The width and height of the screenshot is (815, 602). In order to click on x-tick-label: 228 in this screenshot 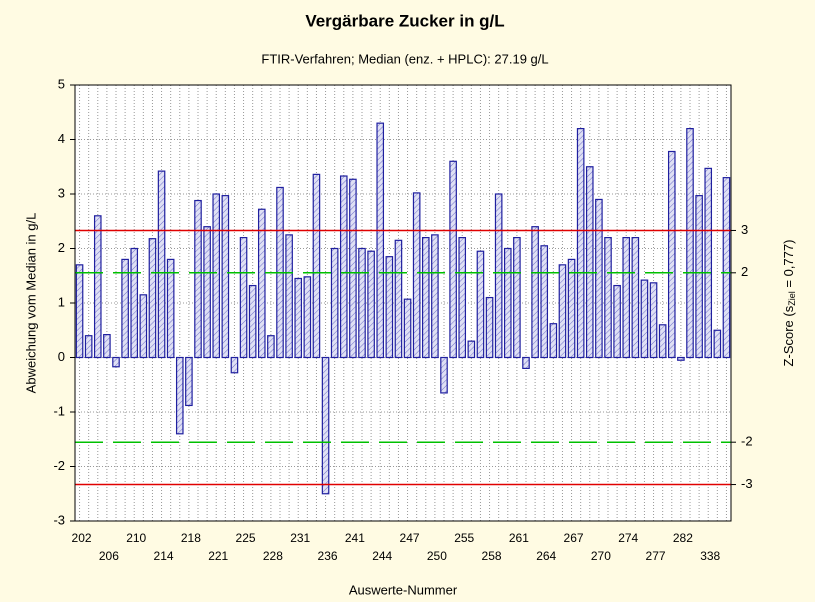, I will do `click(273, 556)`.